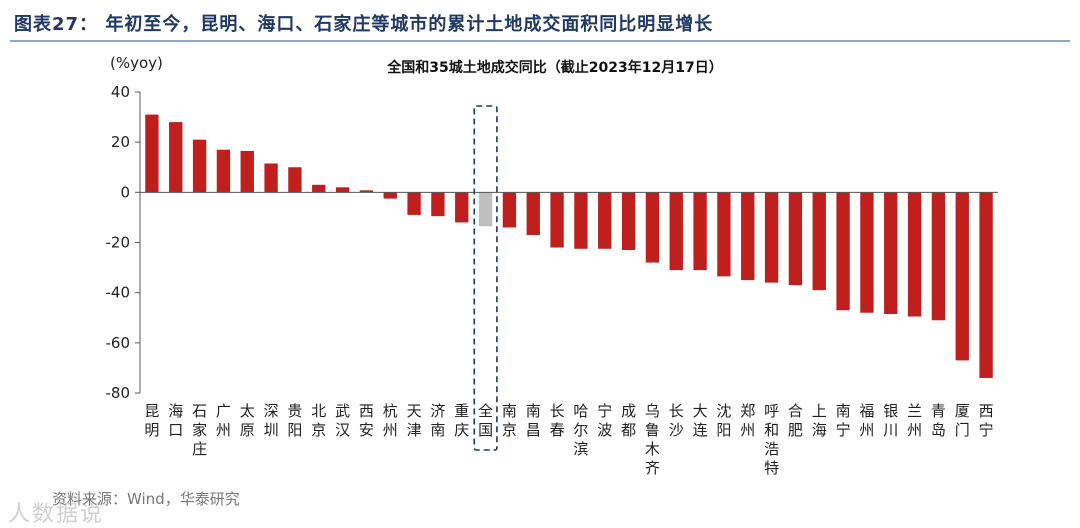  What do you see at coordinates (390, 420) in the screenshot?
I see `x-tick-label: 杭州` at bounding box center [390, 420].